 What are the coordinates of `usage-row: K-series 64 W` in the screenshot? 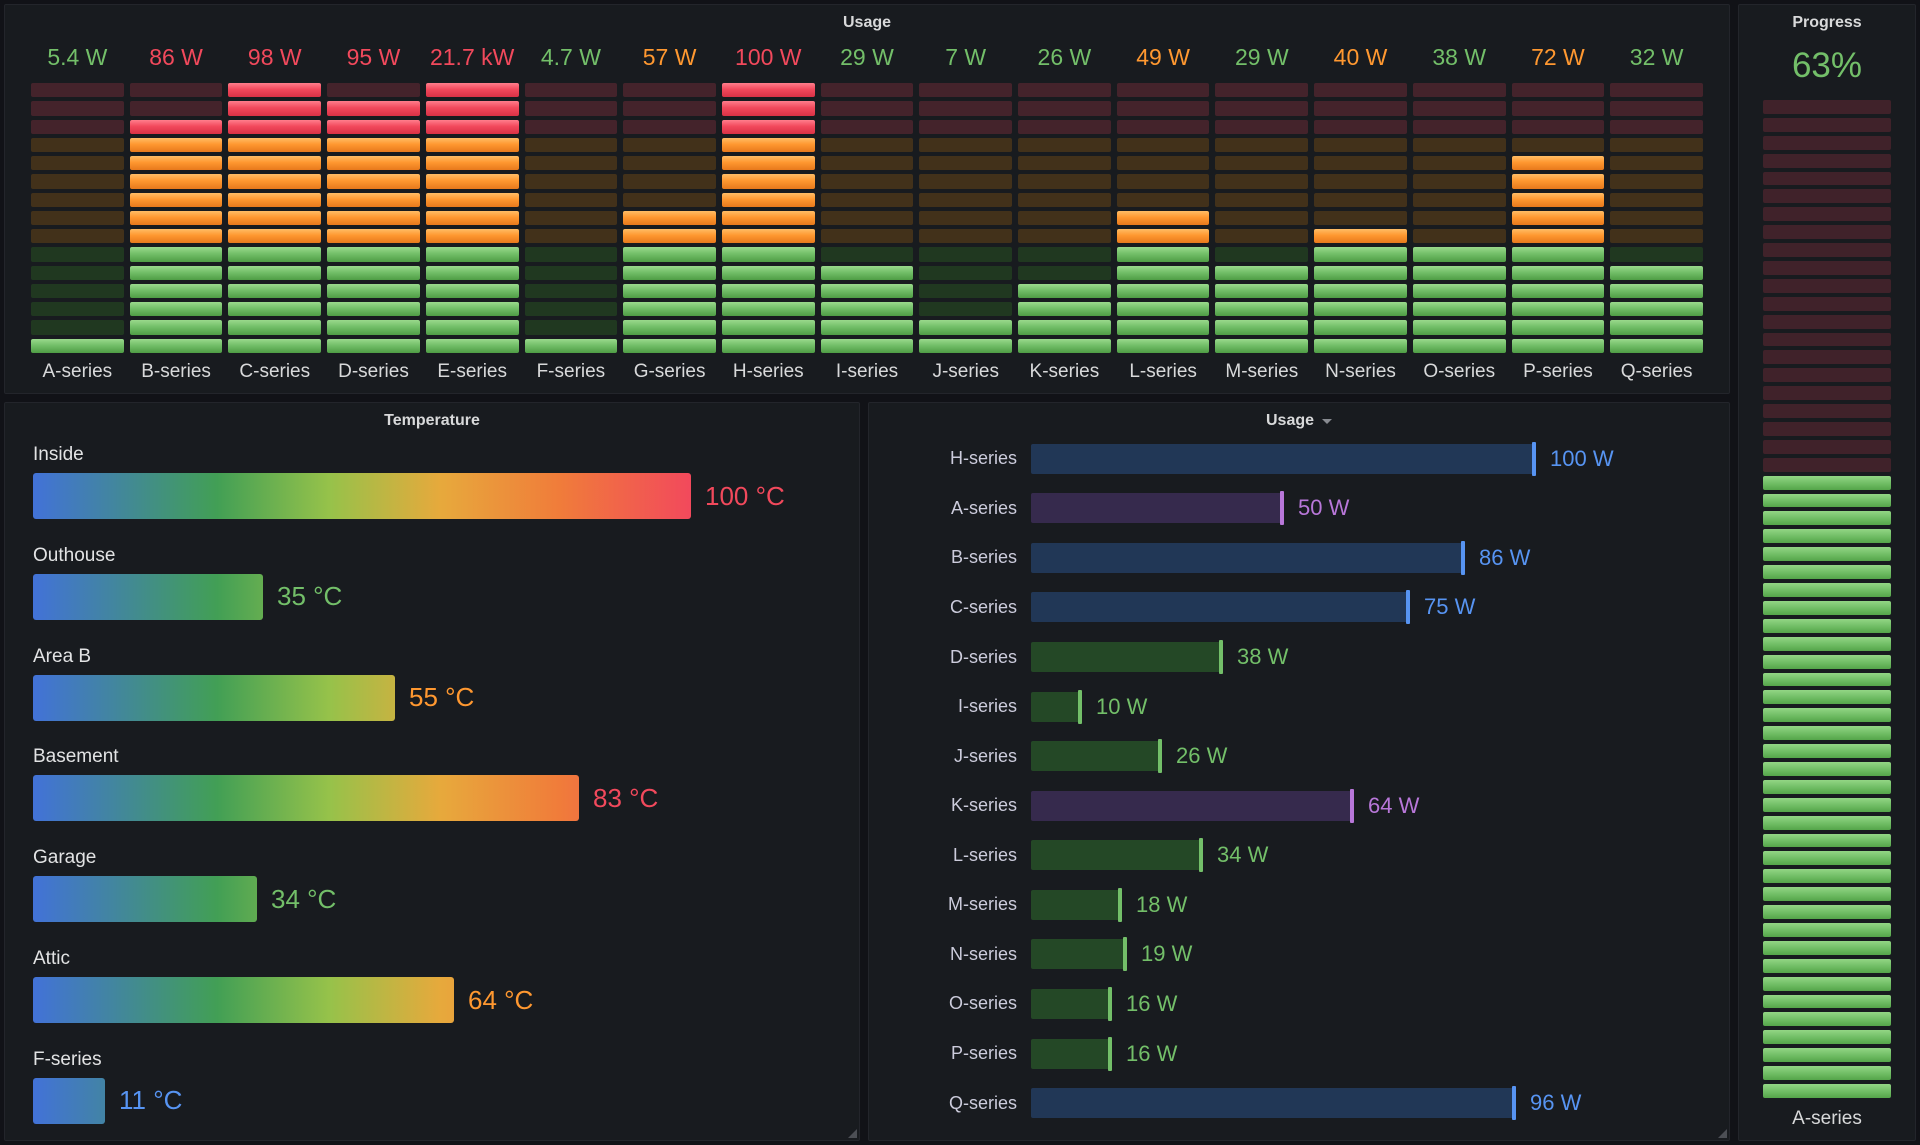 It's located at (1289, 805).